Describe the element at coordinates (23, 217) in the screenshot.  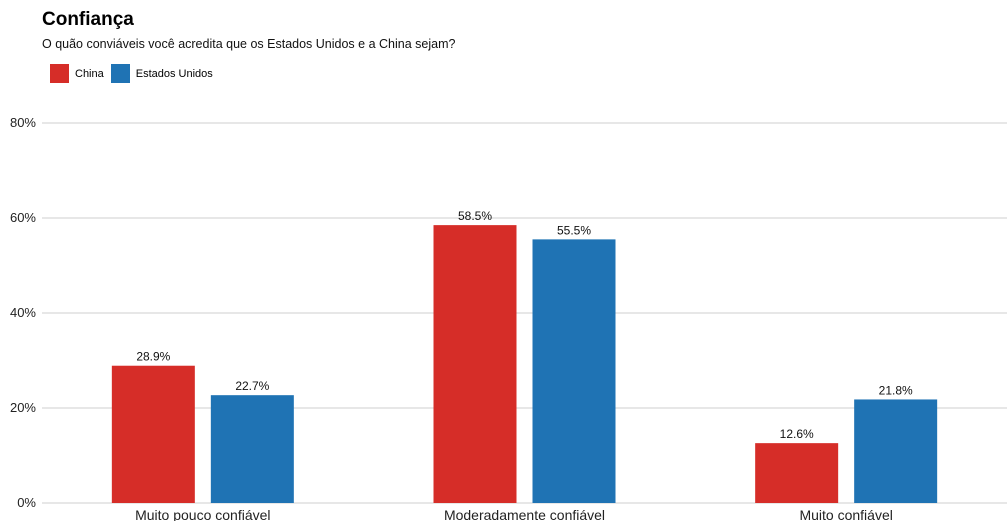
I see `y-tick-label: 60%` at that location.